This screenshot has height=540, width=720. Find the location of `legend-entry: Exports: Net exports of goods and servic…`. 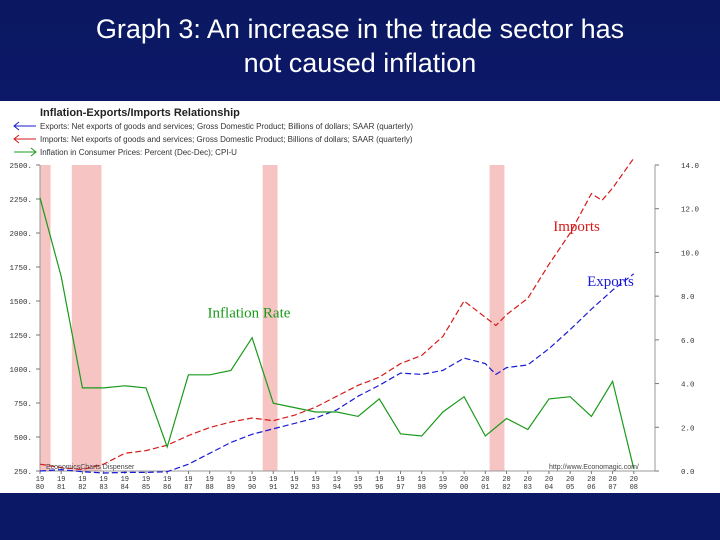

legend-entry: Exports: Net exports of goods and servic… is located at coordinates (213, 126).